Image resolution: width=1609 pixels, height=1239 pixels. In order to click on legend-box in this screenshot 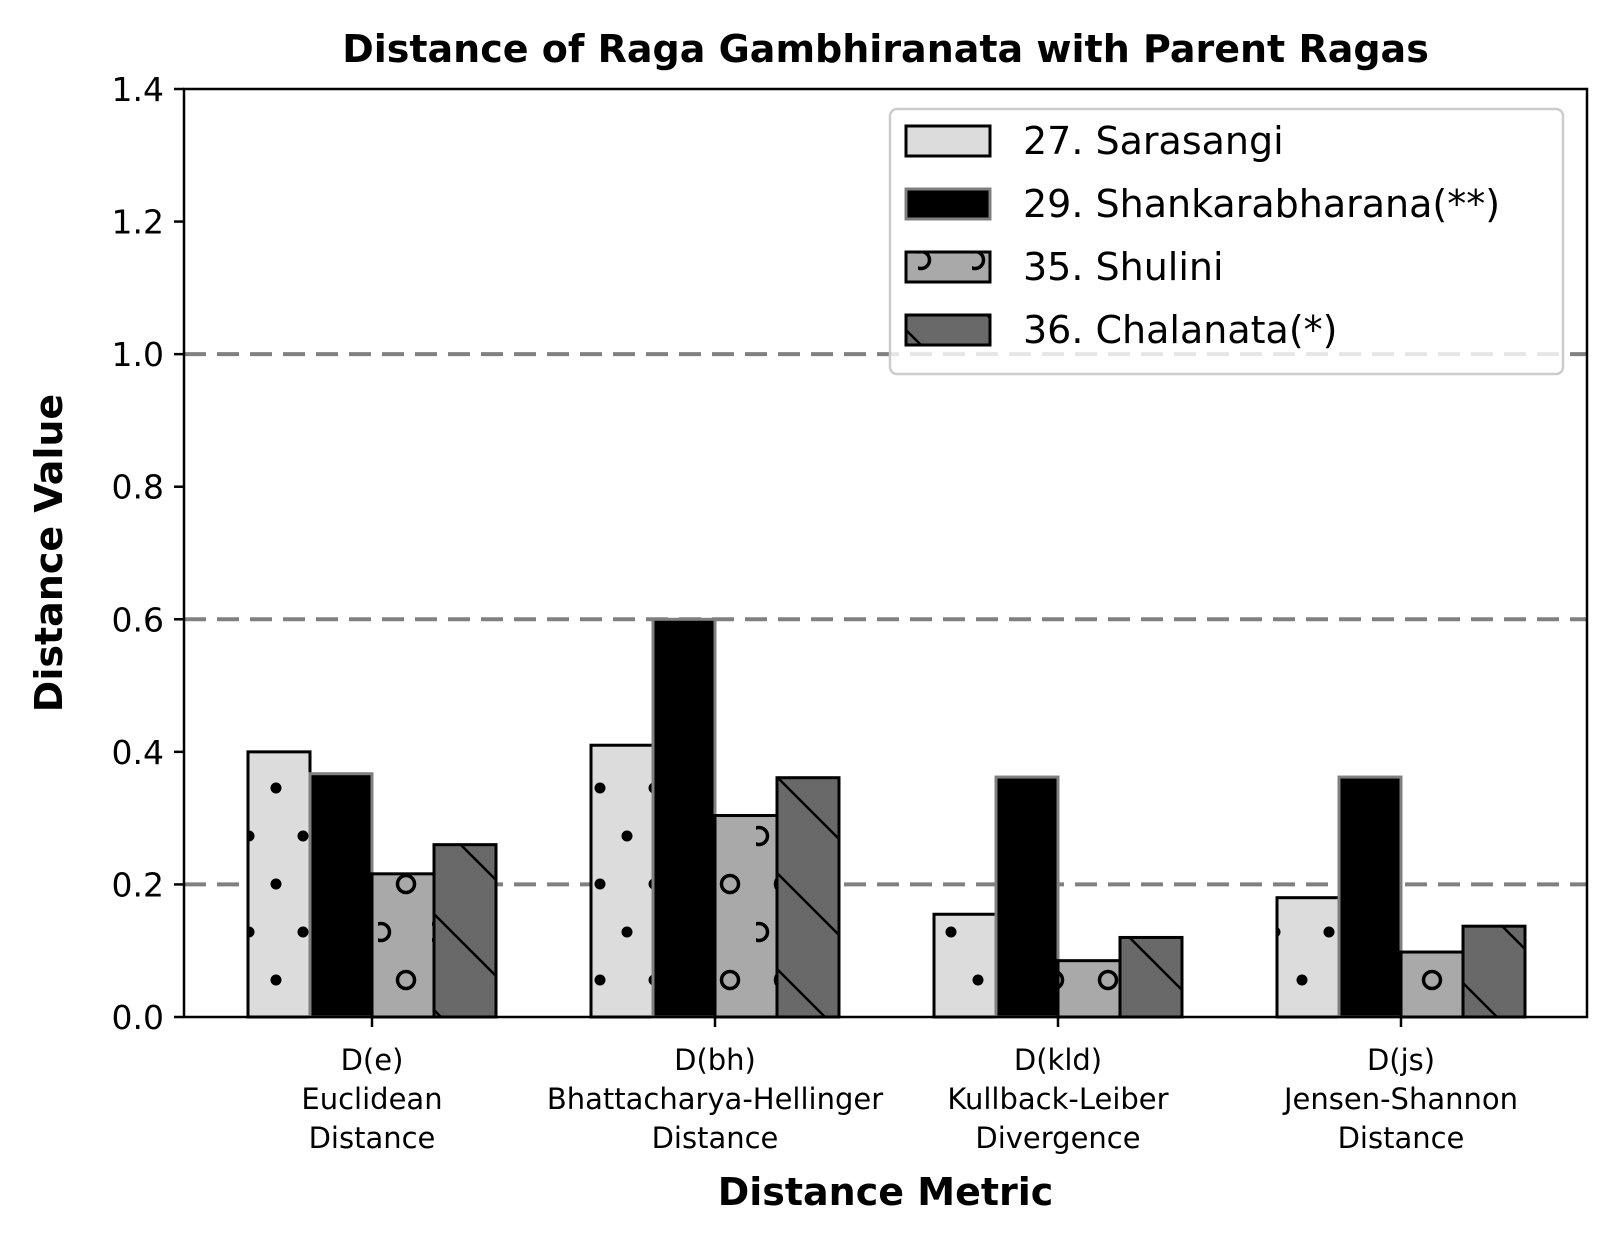, I will do `click(1226, 241)`.